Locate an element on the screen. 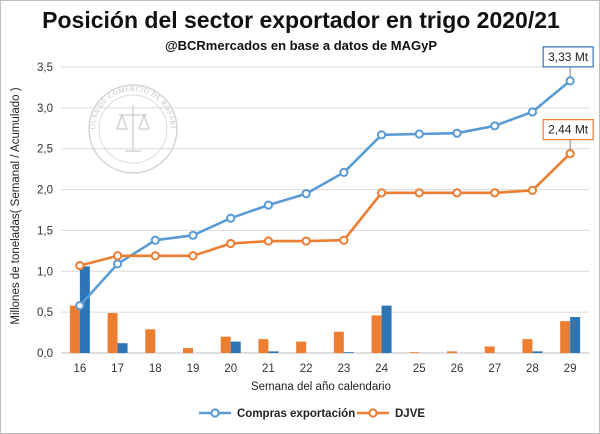 The width and height of the screenshot is (600, 434). y-tick-label: 3,5 is located at coordinates (45, 68).